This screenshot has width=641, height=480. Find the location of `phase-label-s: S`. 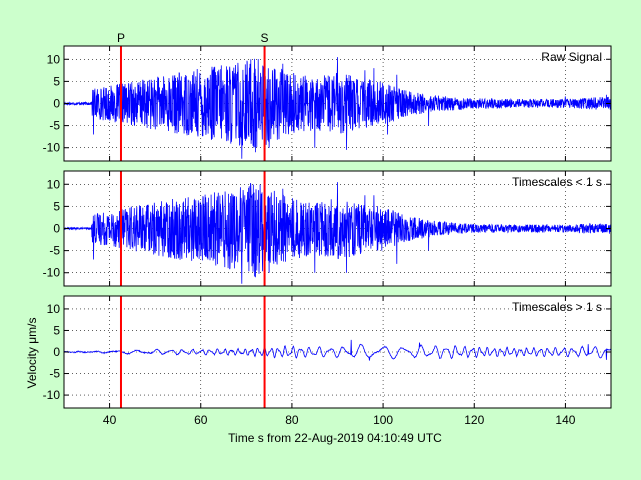

phase-label-s: S is located at coordinates (265, 38).